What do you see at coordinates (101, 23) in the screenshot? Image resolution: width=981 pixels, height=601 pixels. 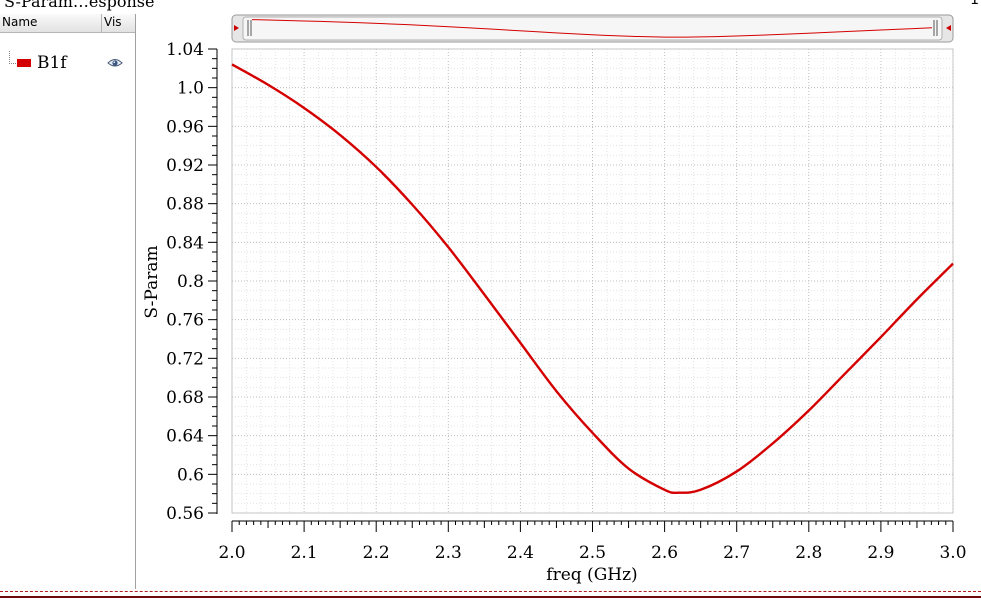 I see `legend-header-divider` at bounding box center [101, 23].